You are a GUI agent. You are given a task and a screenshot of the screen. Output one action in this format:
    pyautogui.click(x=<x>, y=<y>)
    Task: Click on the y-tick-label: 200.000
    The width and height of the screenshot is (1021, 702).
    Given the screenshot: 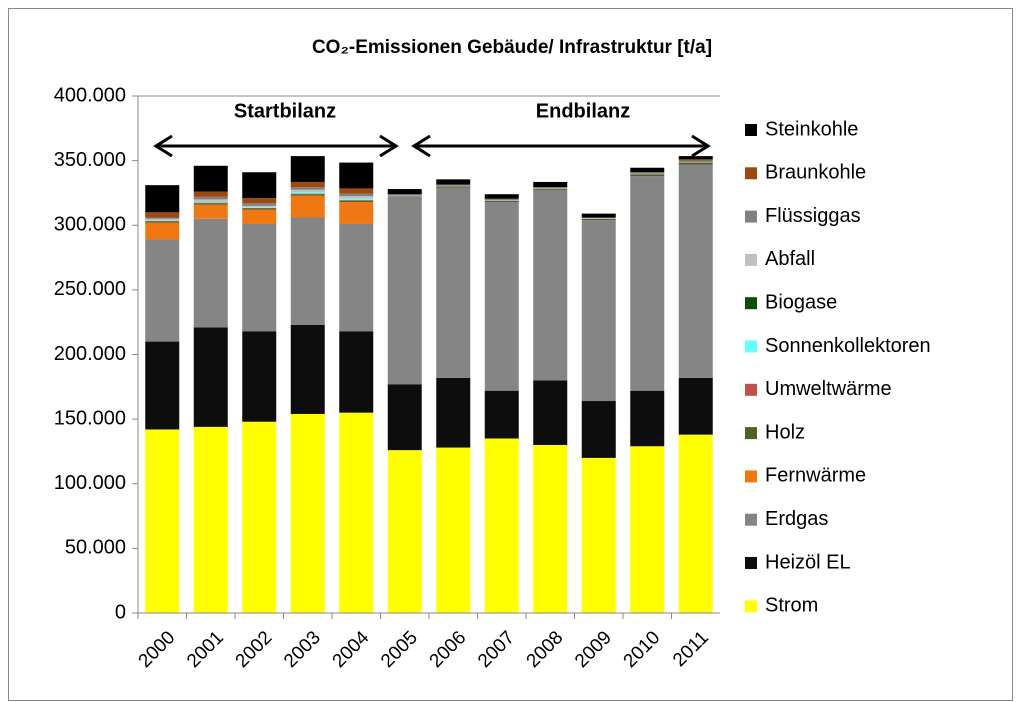 What is the action you would take?
    pyautogui.click(x=90, y=354)
    